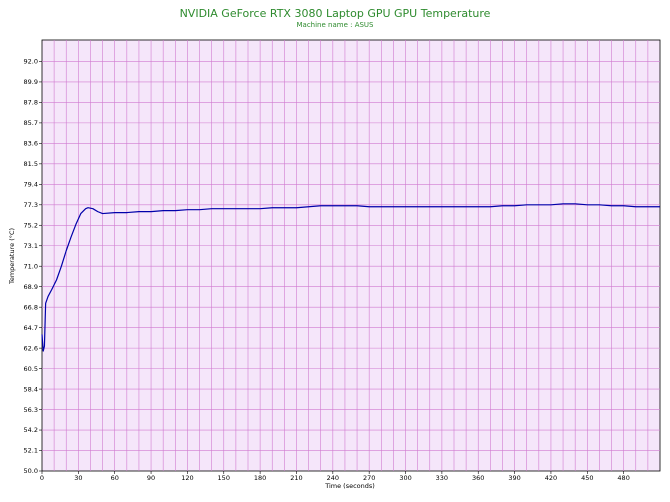 This screenshot has width=670, height=502. Describe the element at coordinates (115, 478) in the screenshot. I see `x-tick-label: 60` at that location.